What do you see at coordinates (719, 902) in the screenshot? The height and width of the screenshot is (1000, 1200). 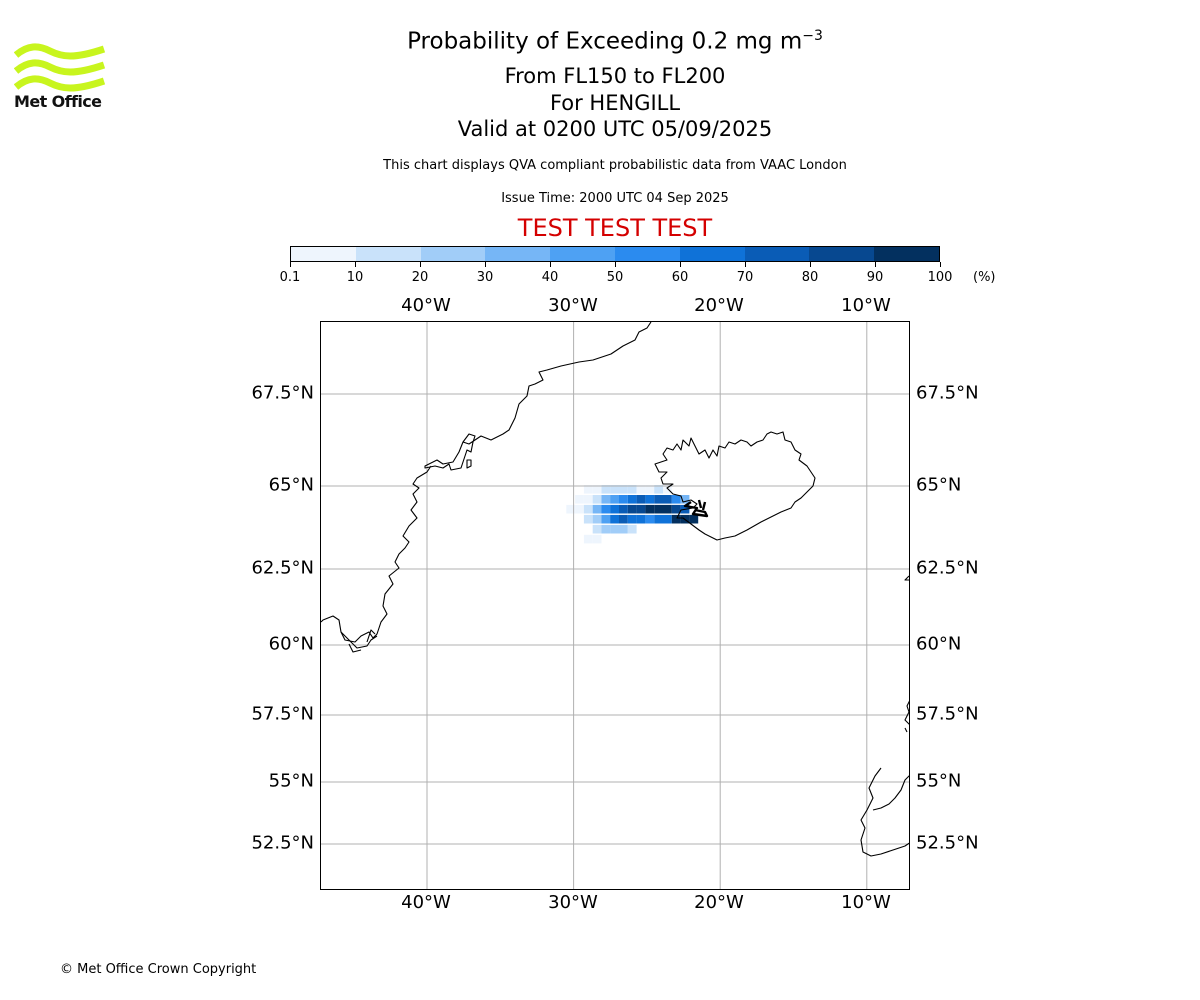 I see `longitude-label-bottom: 20°W` at bounding box center [719, 902].